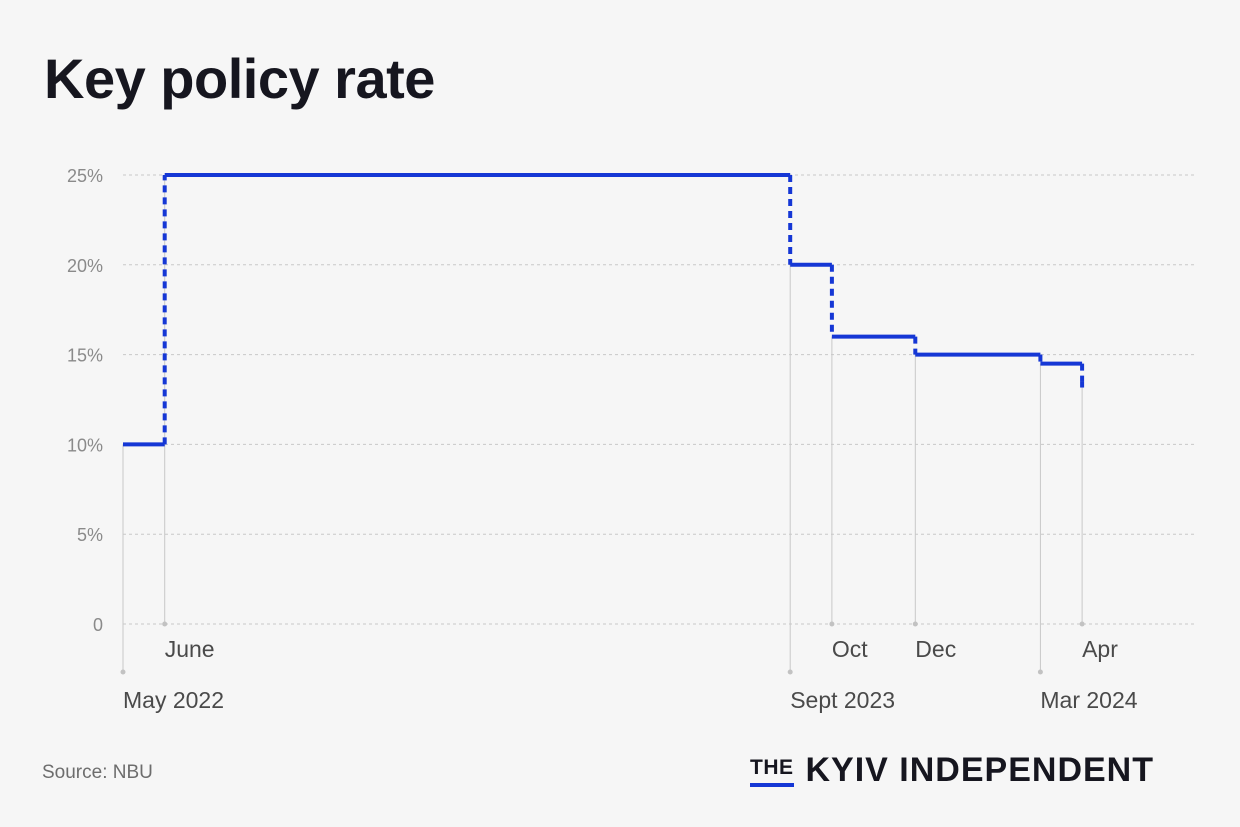 The height and width of the screenshot is (827, 1240). I want to click on x-label: Apr, so click(1100, 649).